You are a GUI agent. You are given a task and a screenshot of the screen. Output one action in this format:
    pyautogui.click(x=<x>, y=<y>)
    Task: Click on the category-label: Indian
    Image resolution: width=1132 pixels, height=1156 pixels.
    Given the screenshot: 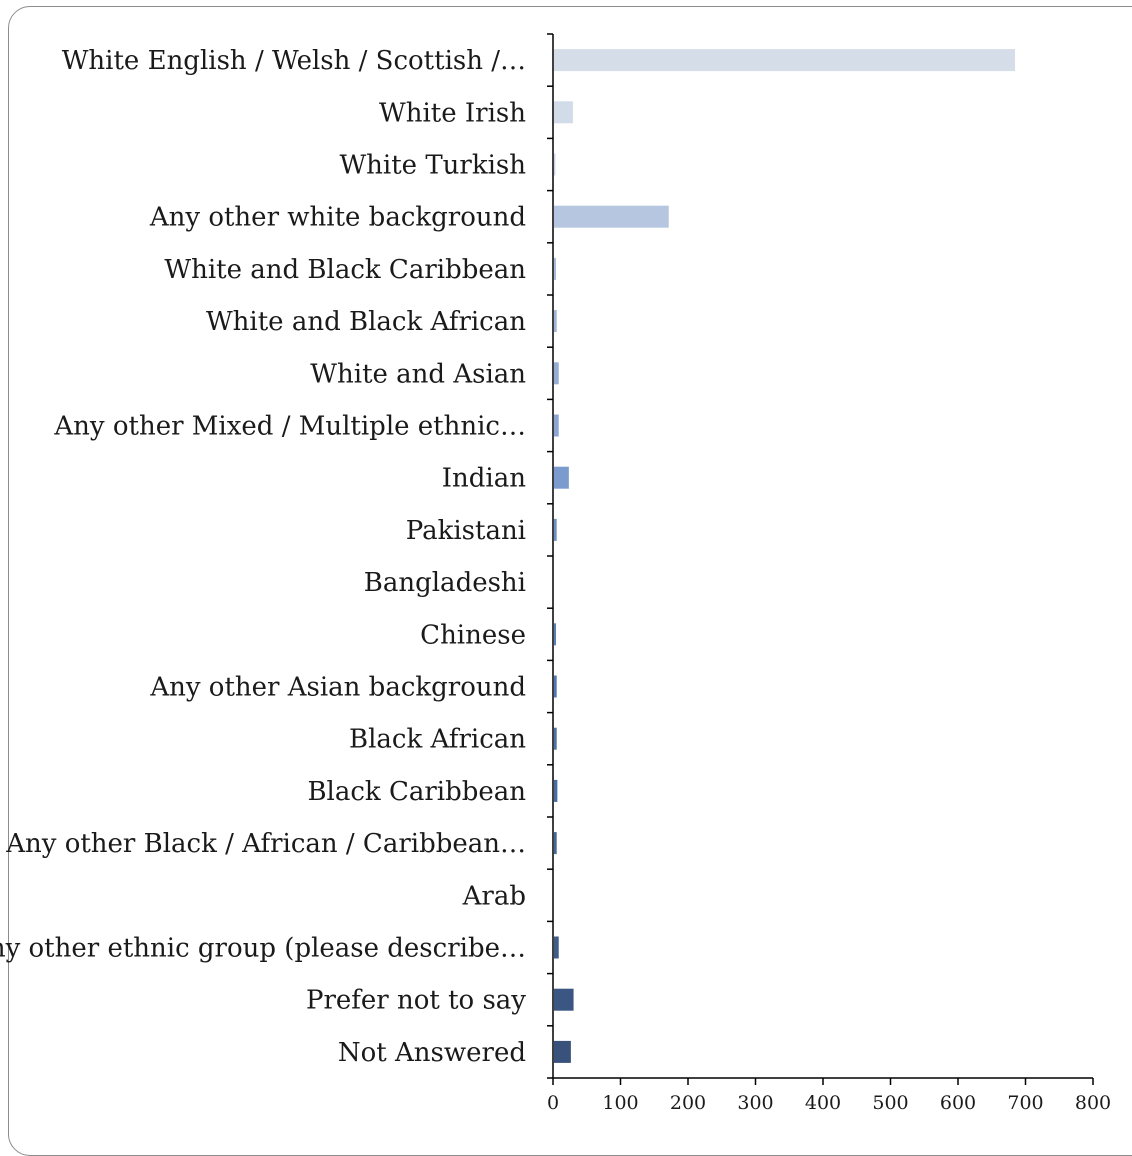 What is the action you would take?
    pyautogui.click(x=484, y=479)
    